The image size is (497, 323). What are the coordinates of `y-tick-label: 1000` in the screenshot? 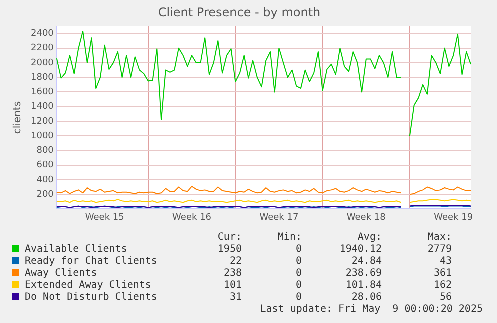 It's located at (42, 136).